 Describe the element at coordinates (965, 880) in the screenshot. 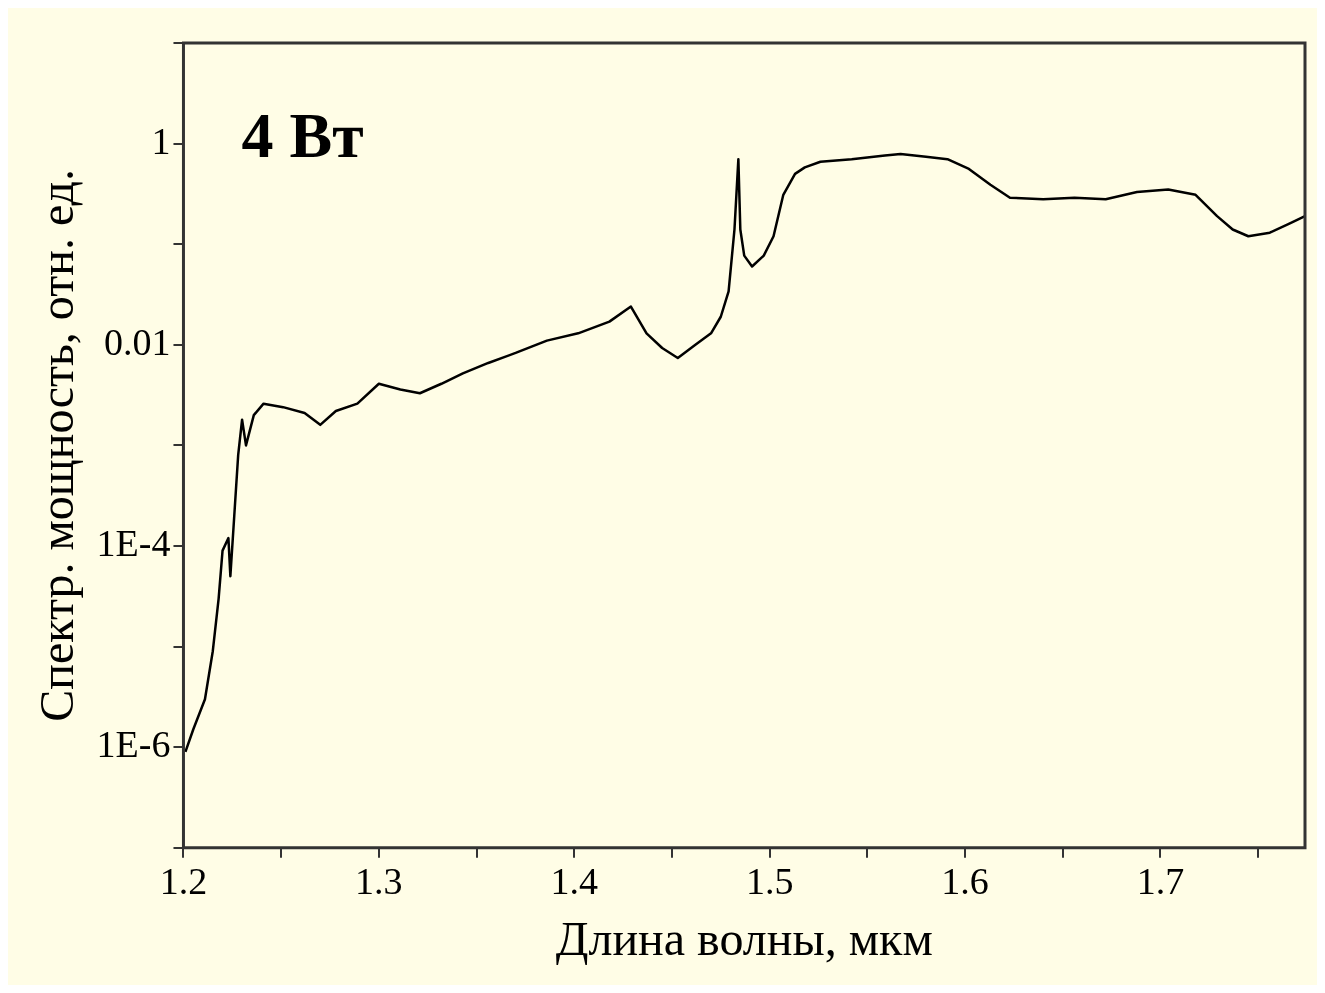

I see `x-tick-label: 1.6` at that location.